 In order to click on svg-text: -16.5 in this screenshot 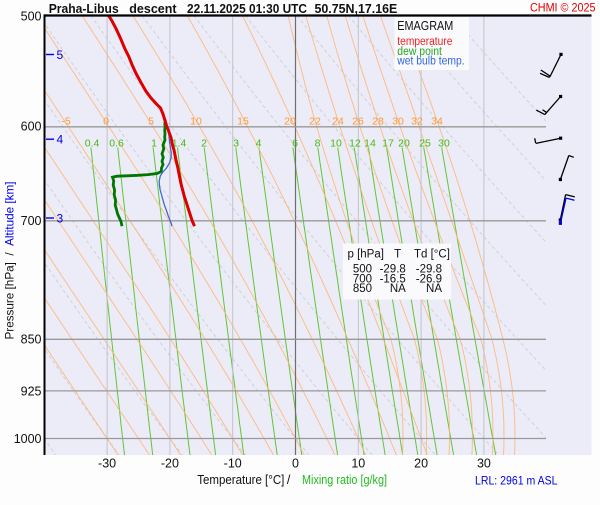, I will do `click(393, 279)`.